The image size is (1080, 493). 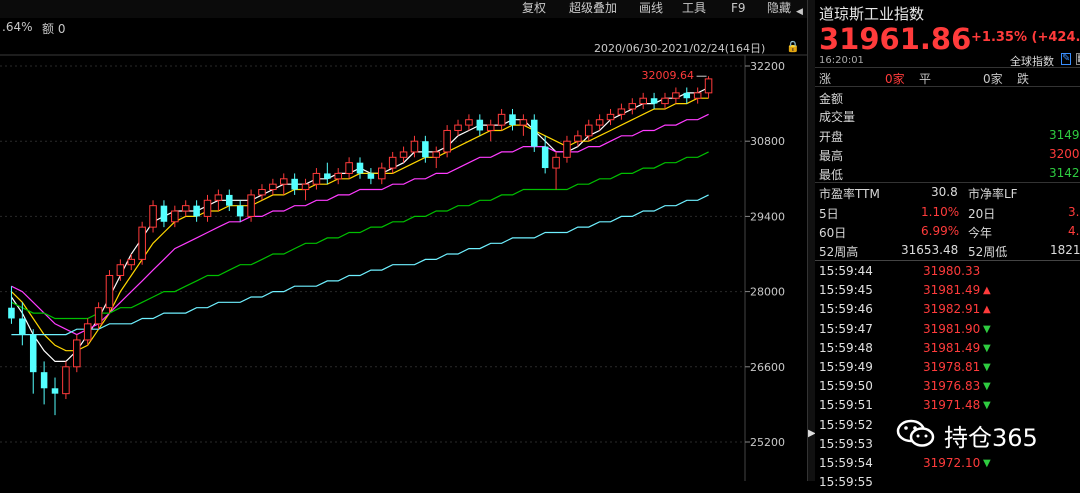 I want to click on tick-time: 15:59:52, so click(x=846, y=424).